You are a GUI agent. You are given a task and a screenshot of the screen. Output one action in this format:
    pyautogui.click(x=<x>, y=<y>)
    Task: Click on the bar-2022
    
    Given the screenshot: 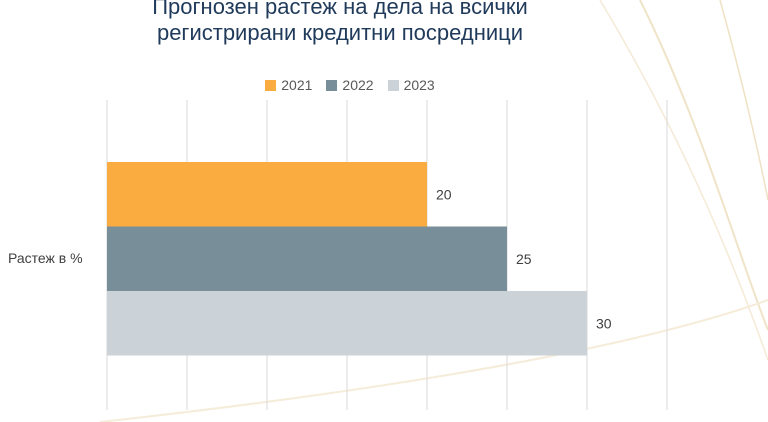 What is the action you would take?
    pyautogui.click(x=307, y=258)
    